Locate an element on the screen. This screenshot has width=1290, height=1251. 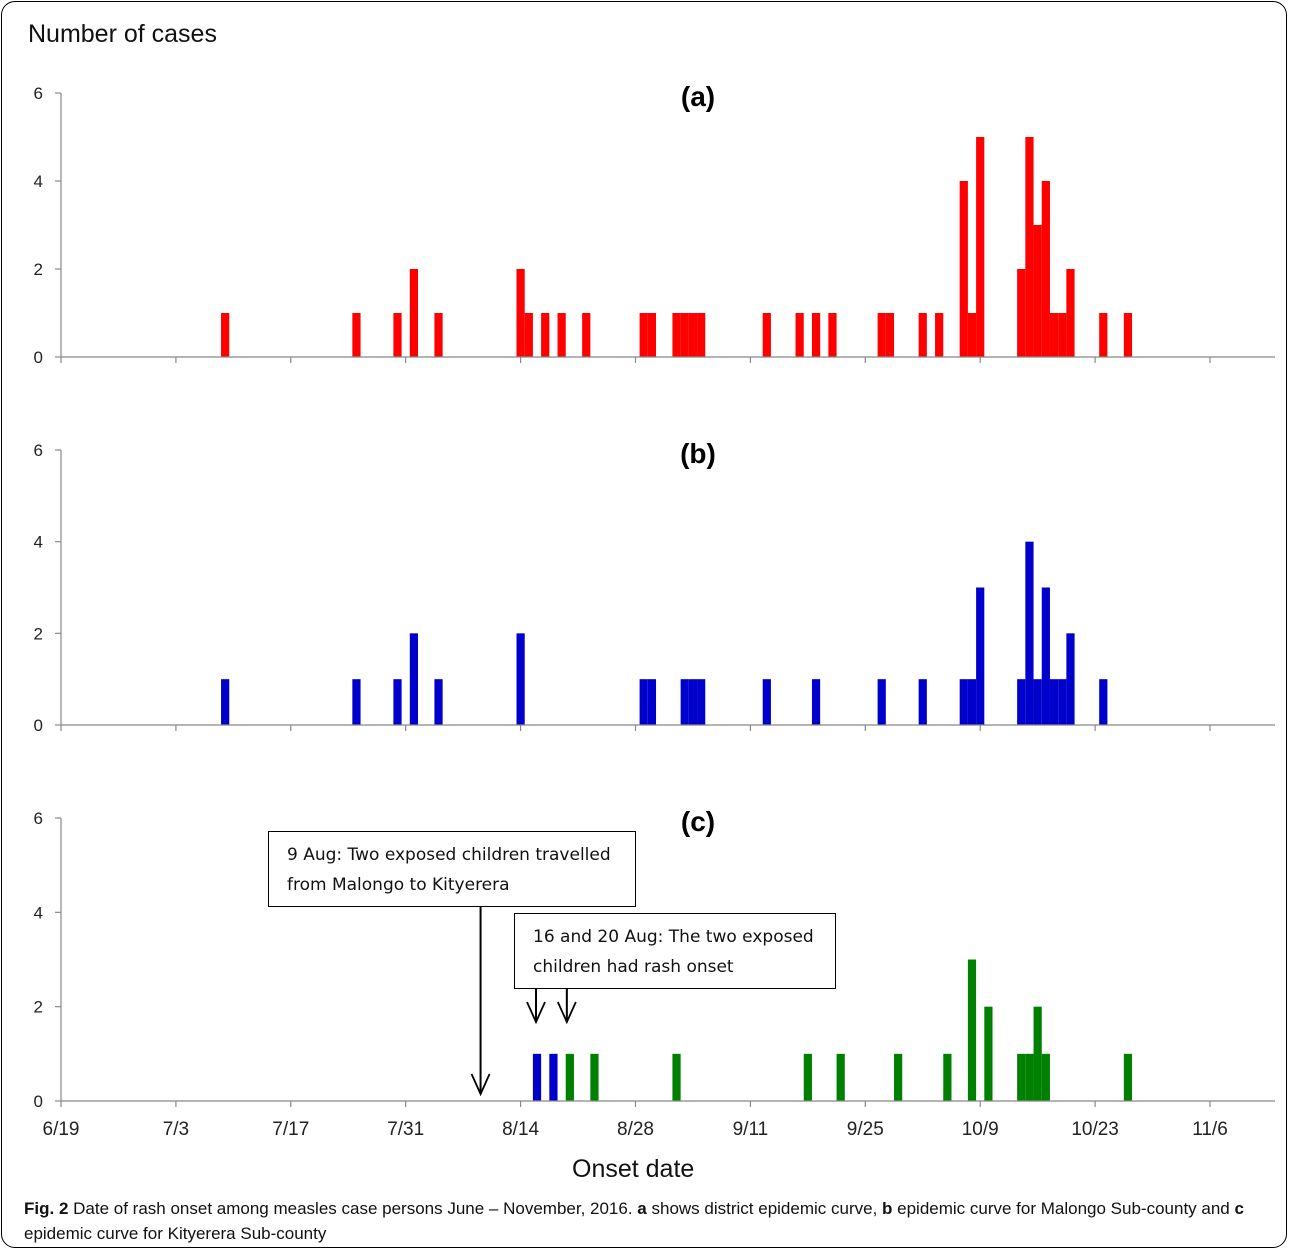
panel-title: (b) is located at coordinates (698, 453).